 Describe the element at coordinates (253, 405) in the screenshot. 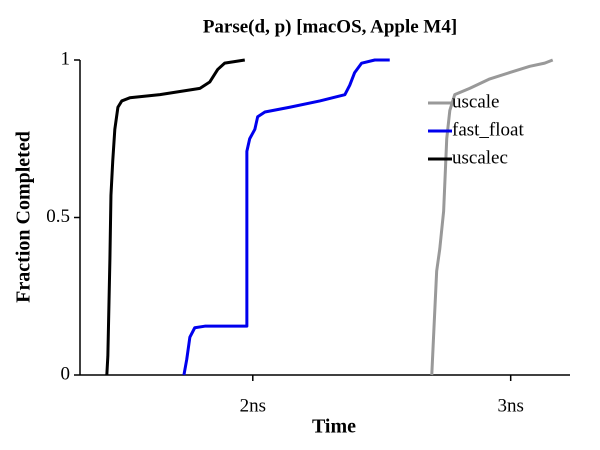

I see `x-tick-label: 2ns` at that location.